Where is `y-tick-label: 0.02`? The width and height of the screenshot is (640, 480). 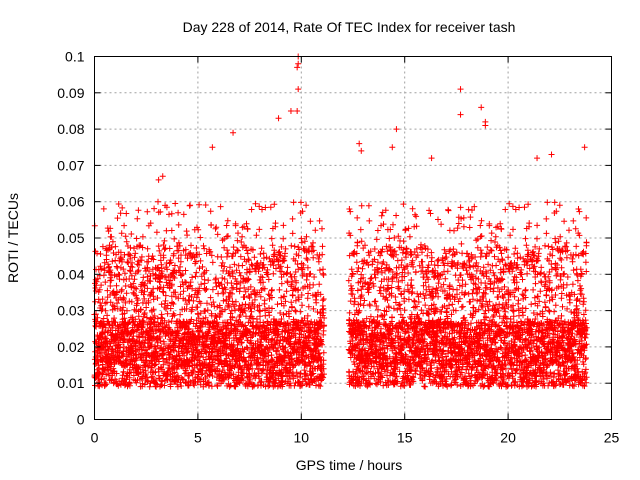
y-tick-label: 0.02 is located at coordinates (70, 347).